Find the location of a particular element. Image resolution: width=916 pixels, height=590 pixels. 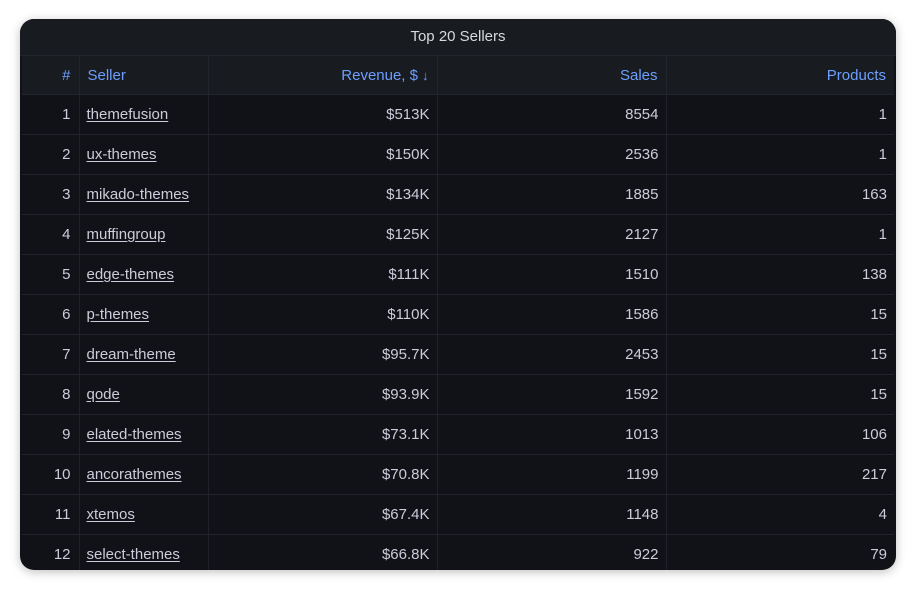

cell-revenue: $66.8K is located at coordinates (323, 552).